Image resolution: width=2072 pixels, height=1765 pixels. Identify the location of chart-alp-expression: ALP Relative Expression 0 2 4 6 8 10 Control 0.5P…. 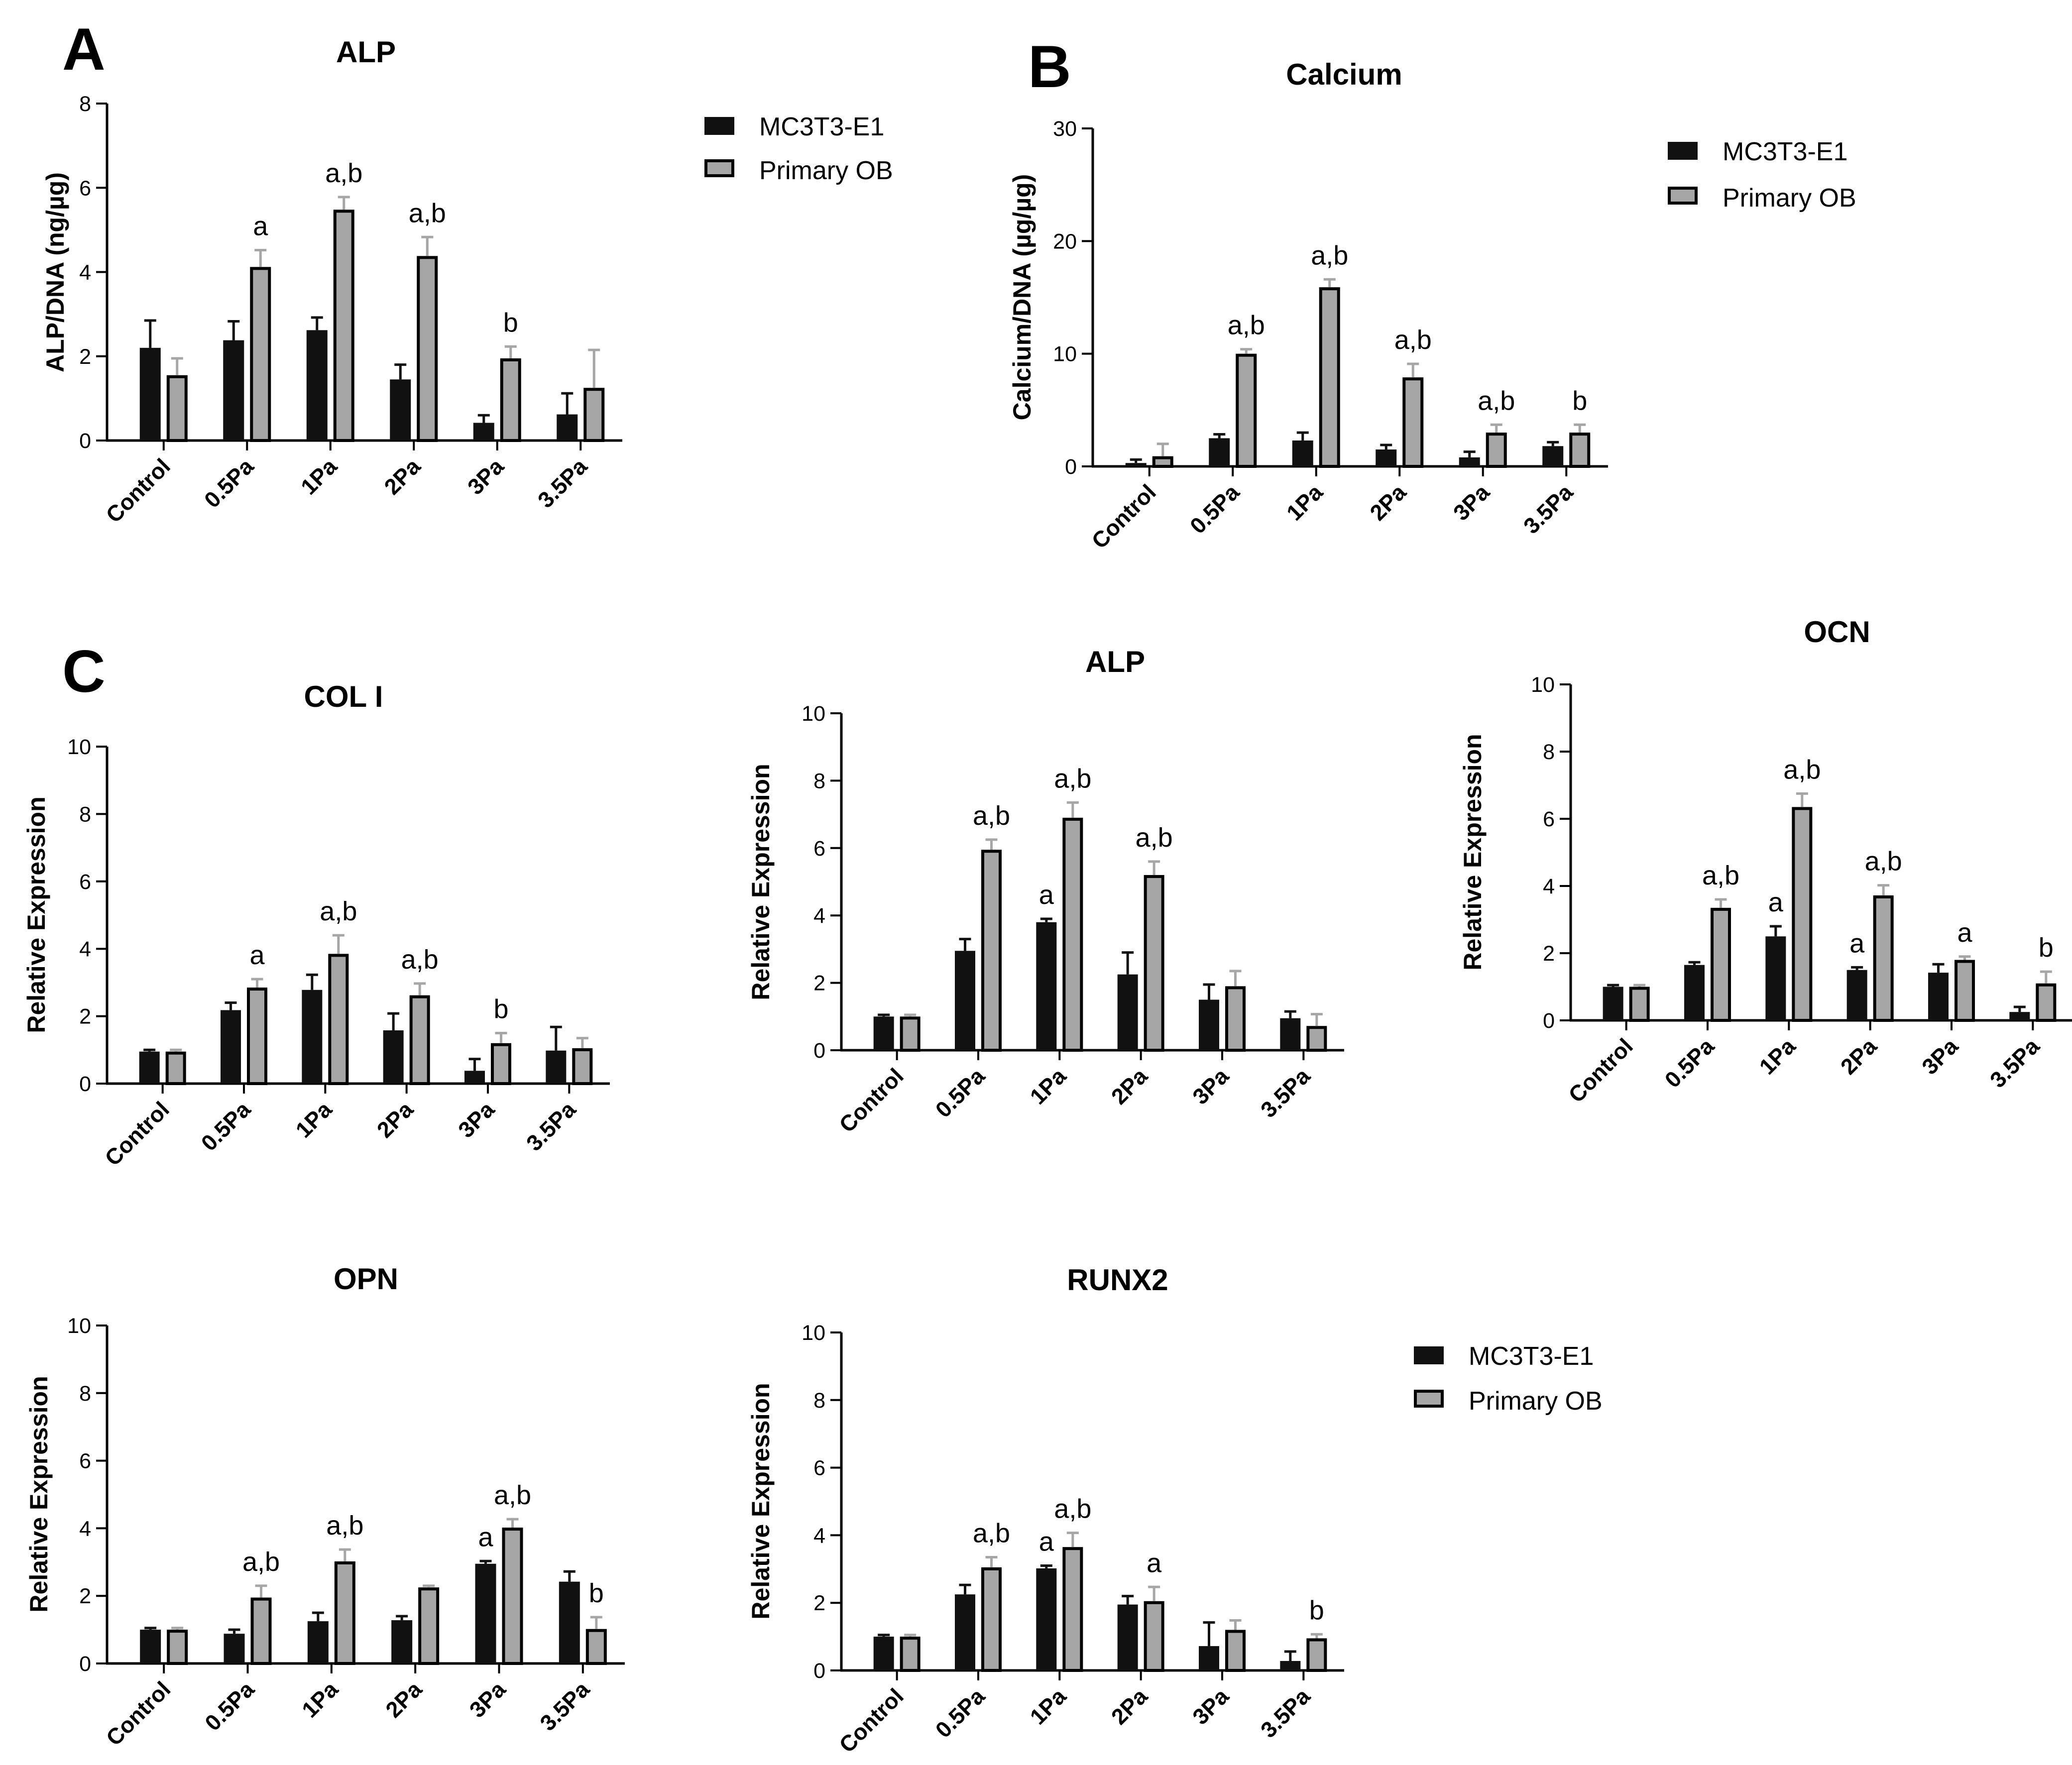
(1045, 891).